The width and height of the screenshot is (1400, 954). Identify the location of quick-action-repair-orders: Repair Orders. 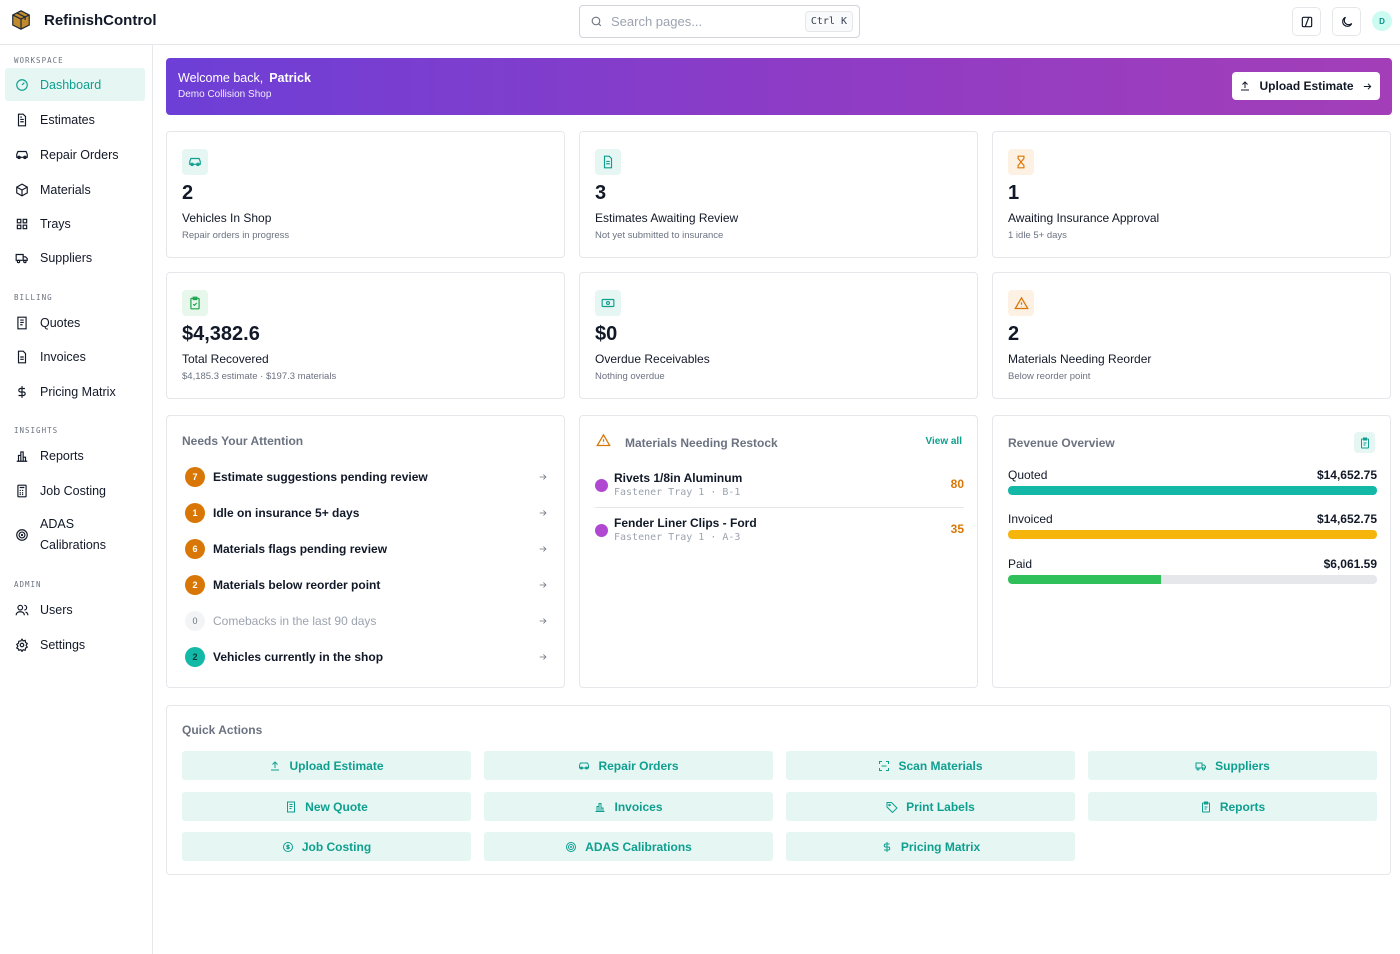
(628, 765).